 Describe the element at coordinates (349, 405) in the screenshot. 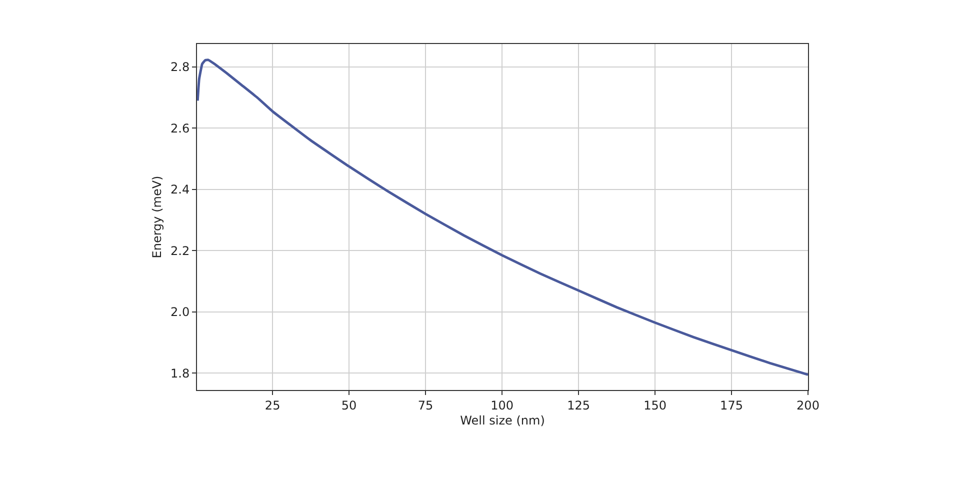

I see `x-tick-label: 50` at that location.